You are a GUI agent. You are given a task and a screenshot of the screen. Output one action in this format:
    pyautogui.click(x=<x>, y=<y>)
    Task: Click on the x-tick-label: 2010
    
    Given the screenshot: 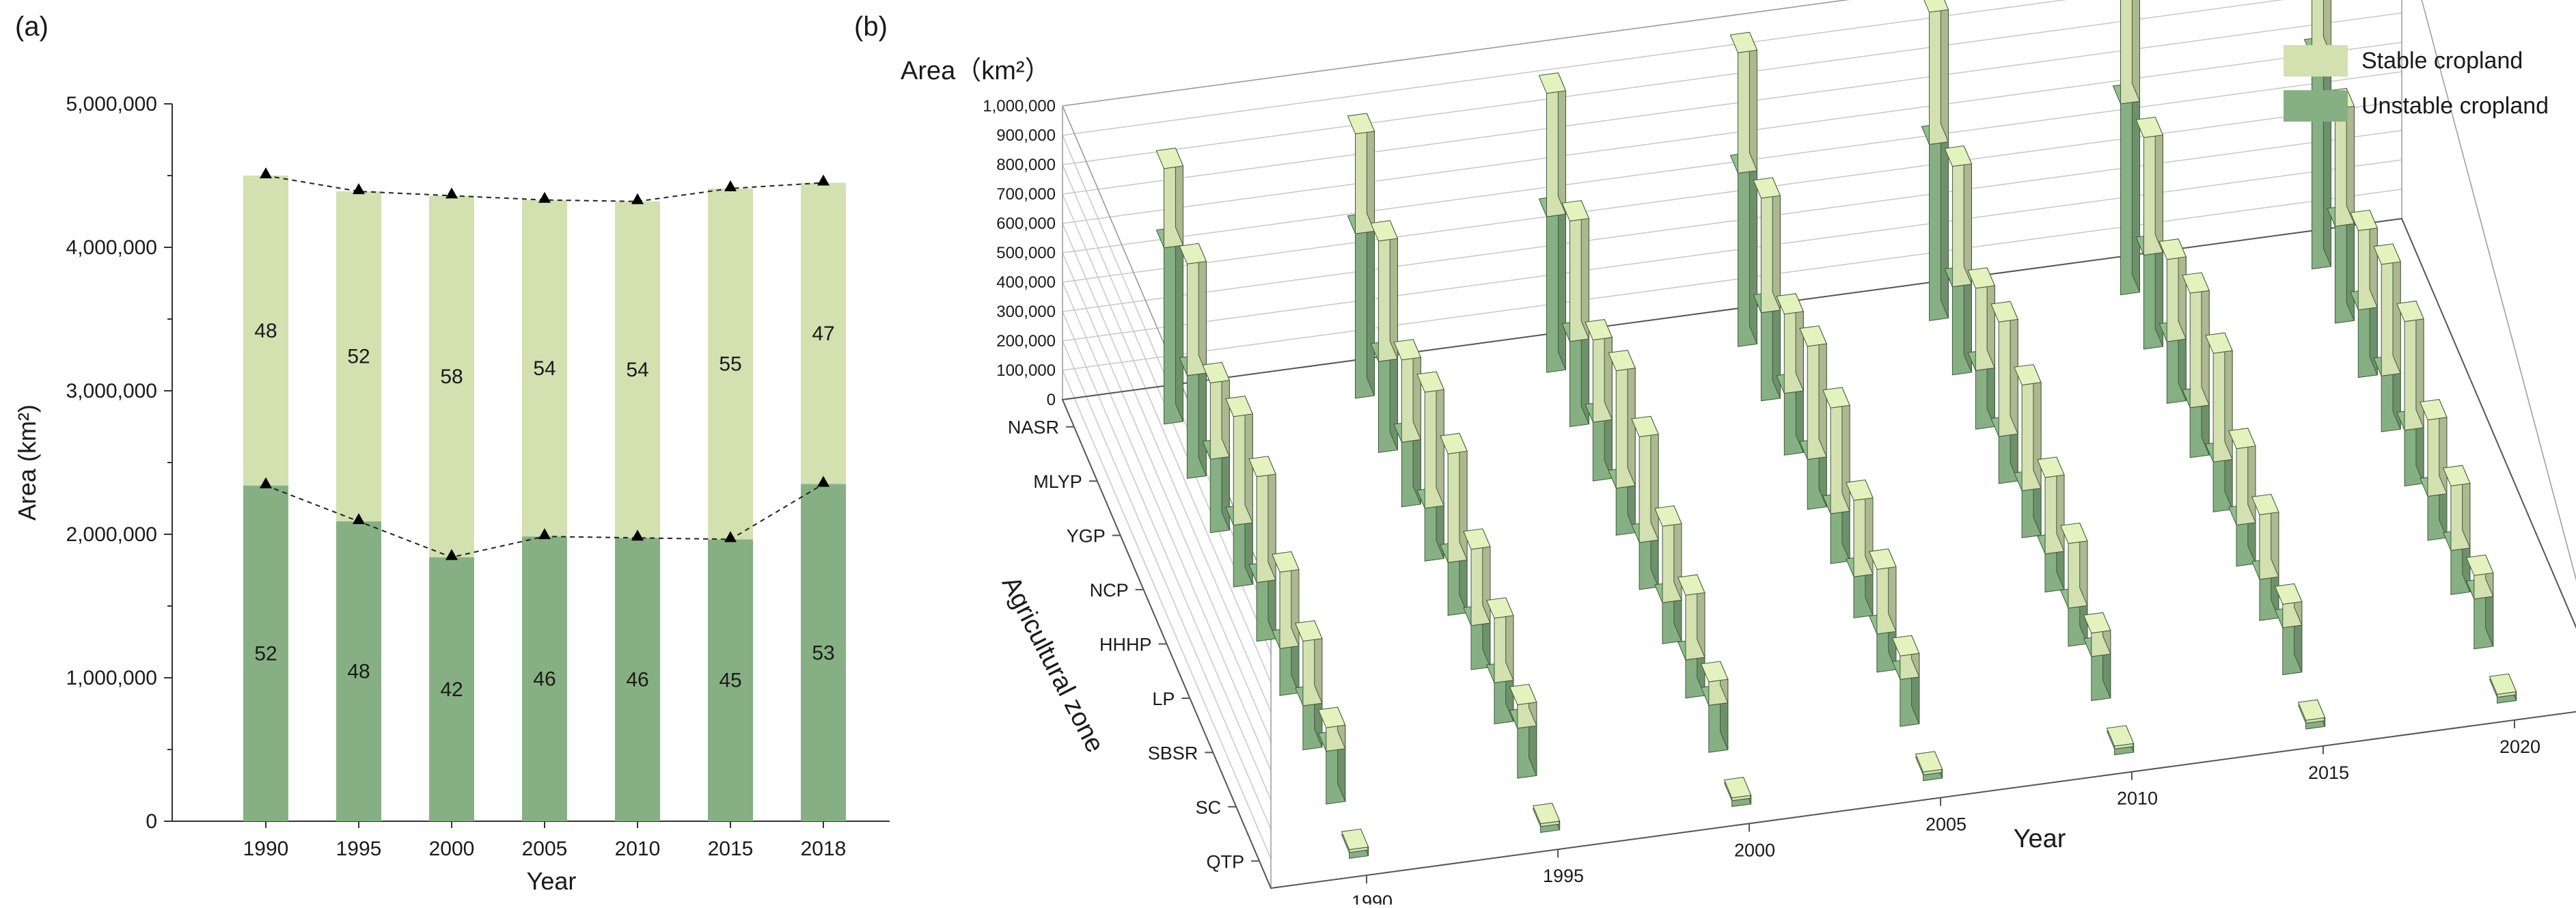 What is the action you would take?
    pyautogui.click(x=638, y=849)
    